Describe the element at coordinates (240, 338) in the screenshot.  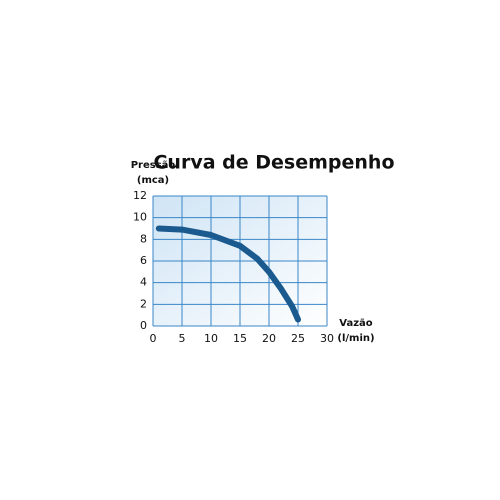
I see `x-tick-label: 15` at that location.